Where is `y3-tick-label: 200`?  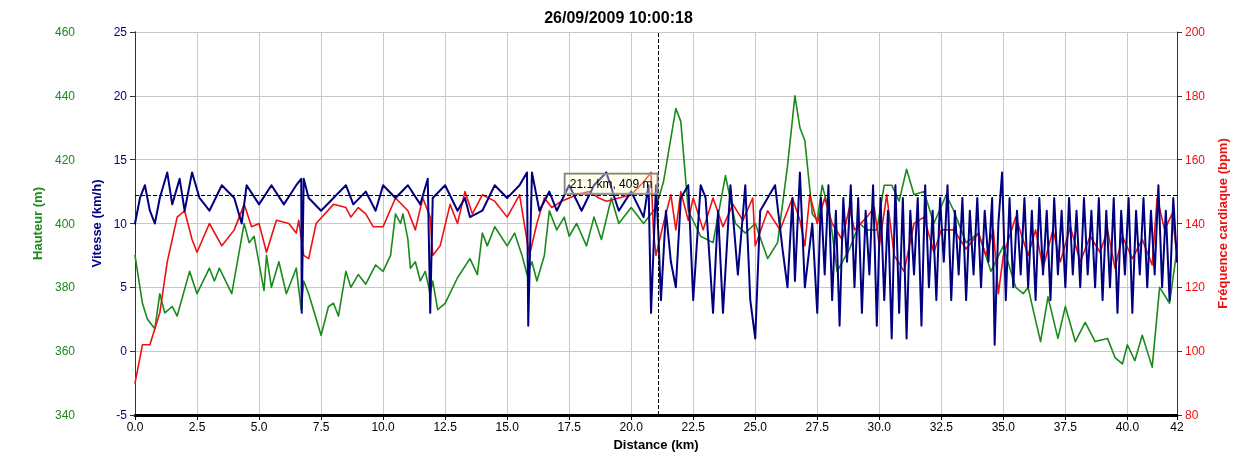 y3-tick-label: 200 is located at coordinates (1195, 32).